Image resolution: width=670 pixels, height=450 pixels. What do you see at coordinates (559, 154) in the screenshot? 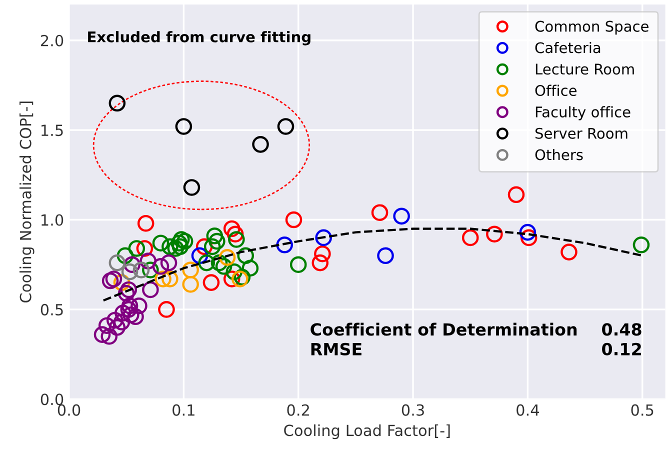
I see `legend-label: Others` at bounding box center [559, 154].